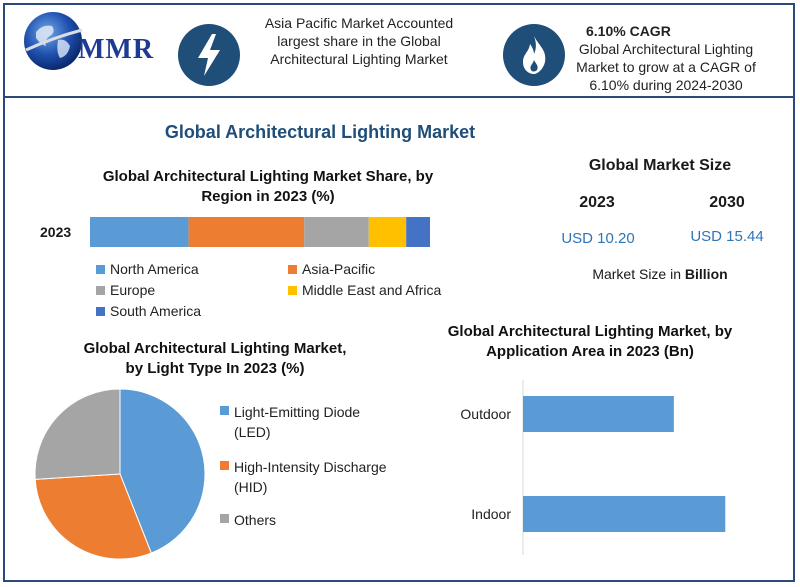 Image resolution: width=800 pixels, height=587 pixels. I want to click on region-stacked-bar, so click(260, 232).